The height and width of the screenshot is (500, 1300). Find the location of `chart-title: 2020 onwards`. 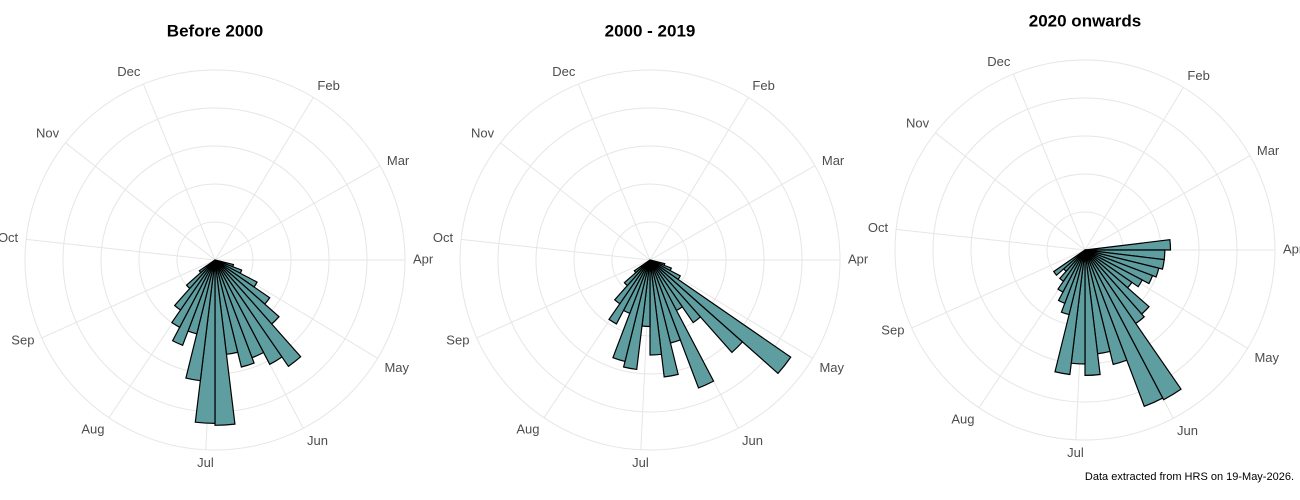

chart-title: 2020 onwards is located at coordinates (1085, 20).